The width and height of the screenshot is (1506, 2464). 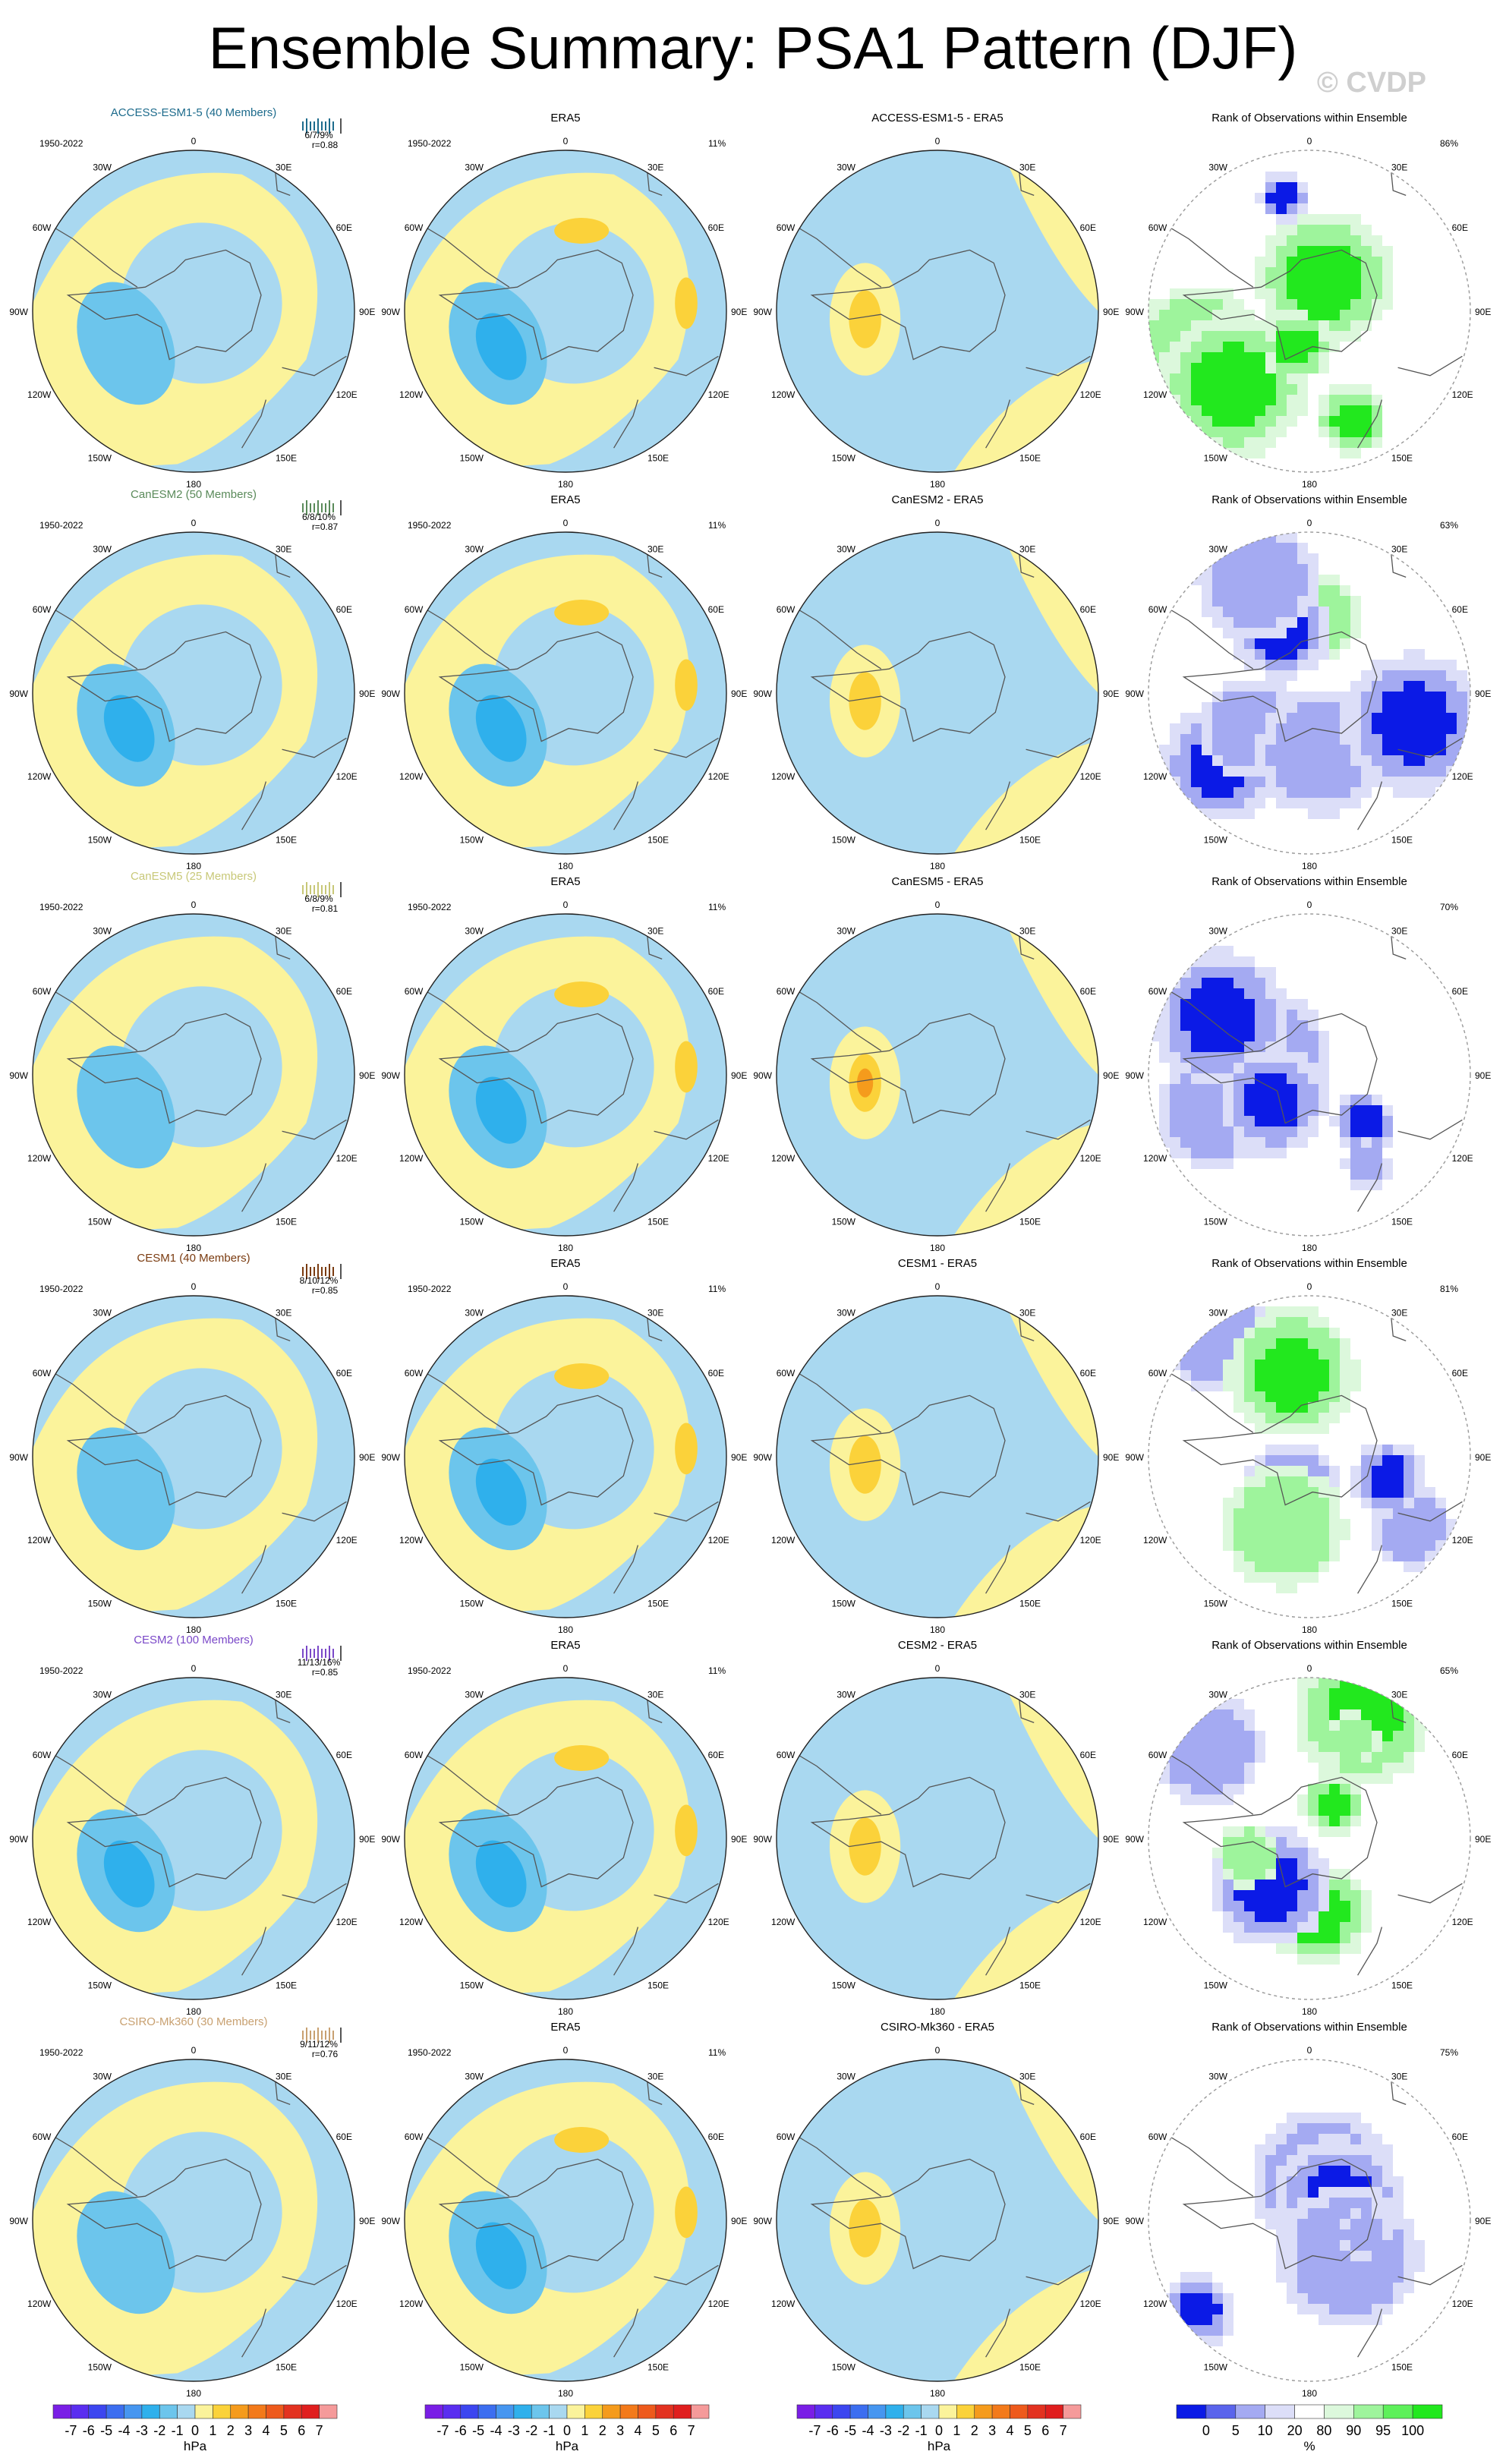 What do you see at coordinates (921, 2430) in the screenshot?
I see `colorbar-tick-label: -1` at bounding box center [921, 2430].